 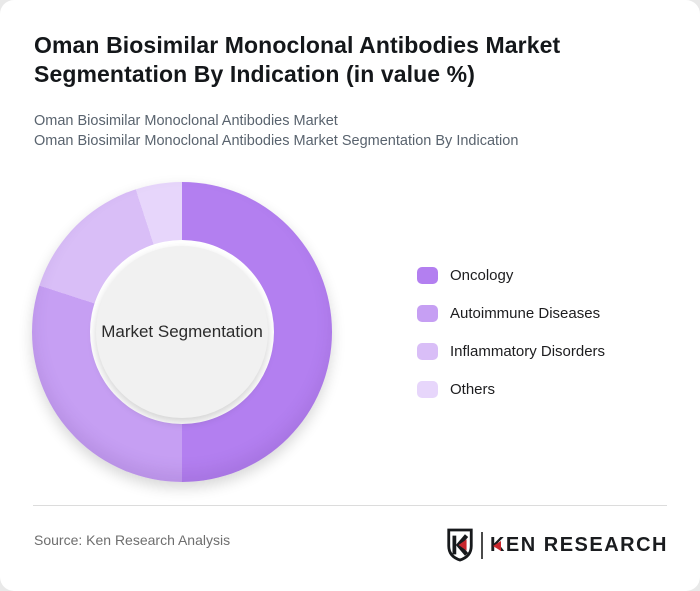 What do you see at coordinates (496, 546) in the screenshot?
I see `red-triangle-icon` at bounding box center [496, 546].